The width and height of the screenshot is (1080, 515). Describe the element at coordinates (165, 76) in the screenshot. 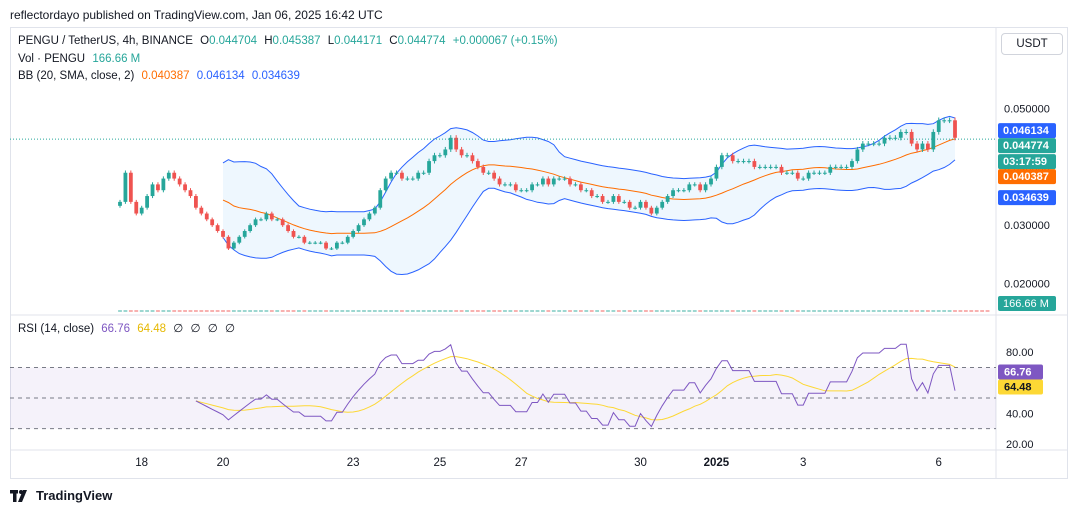

I see `bb-basis-value: 0.040387` at that location.